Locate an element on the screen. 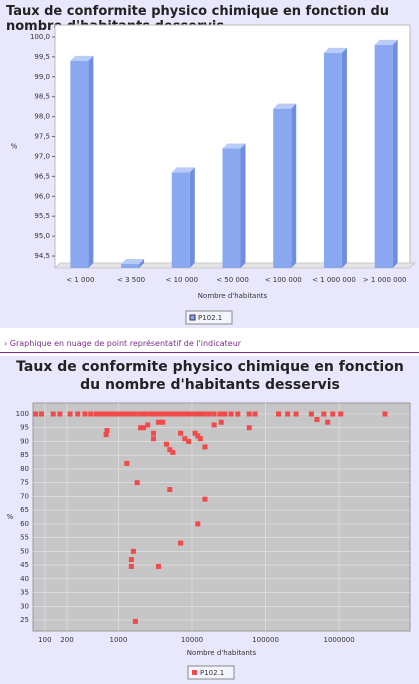 The image size is (419, 684). x-tick-label: 1000 is located at coordinates (119, 640).